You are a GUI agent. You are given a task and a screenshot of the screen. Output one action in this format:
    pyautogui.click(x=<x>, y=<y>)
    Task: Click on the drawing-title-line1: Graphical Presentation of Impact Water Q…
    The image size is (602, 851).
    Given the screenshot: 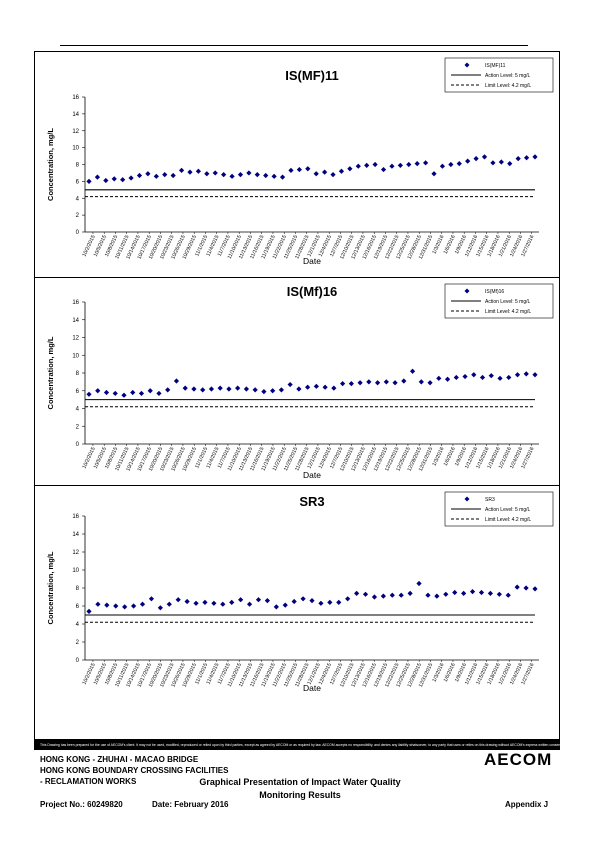 What is the action you would take?
    pyautogui.click(x=300, y=782)
    